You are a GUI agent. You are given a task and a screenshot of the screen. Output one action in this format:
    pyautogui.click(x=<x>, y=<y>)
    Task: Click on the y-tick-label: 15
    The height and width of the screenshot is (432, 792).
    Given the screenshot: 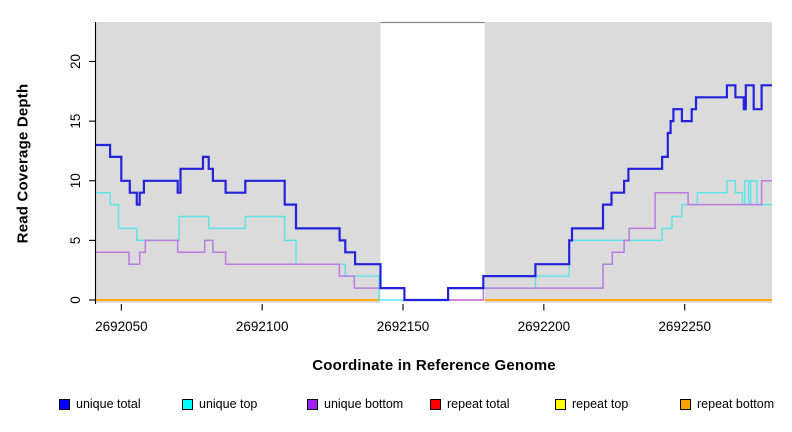 What is the action you would take?
    pyautogui.click(x=75, y=121)
    